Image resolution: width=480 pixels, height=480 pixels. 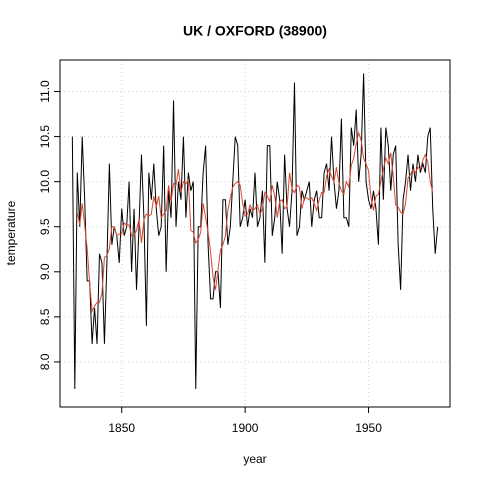 What do you see at coordinates (11, 232) in the screenshot?
I see `y-axis-label: temperature` at bounding box center [11, 232].